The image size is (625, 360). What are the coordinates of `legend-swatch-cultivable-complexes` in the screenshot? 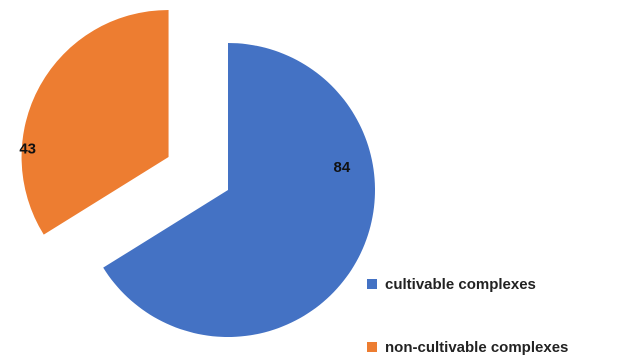 It's located at (372, 284).